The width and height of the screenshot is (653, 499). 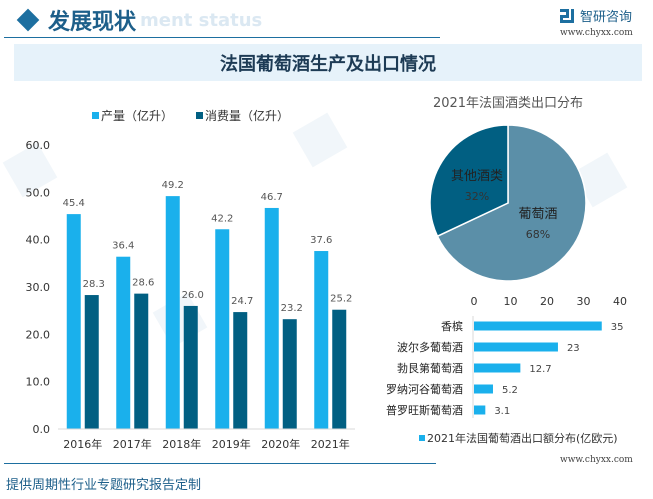 What do you see at coordinates (38, 145) in the screenshot?
I see `y-tick-label: 60.0` at bounding box center [38, 145].